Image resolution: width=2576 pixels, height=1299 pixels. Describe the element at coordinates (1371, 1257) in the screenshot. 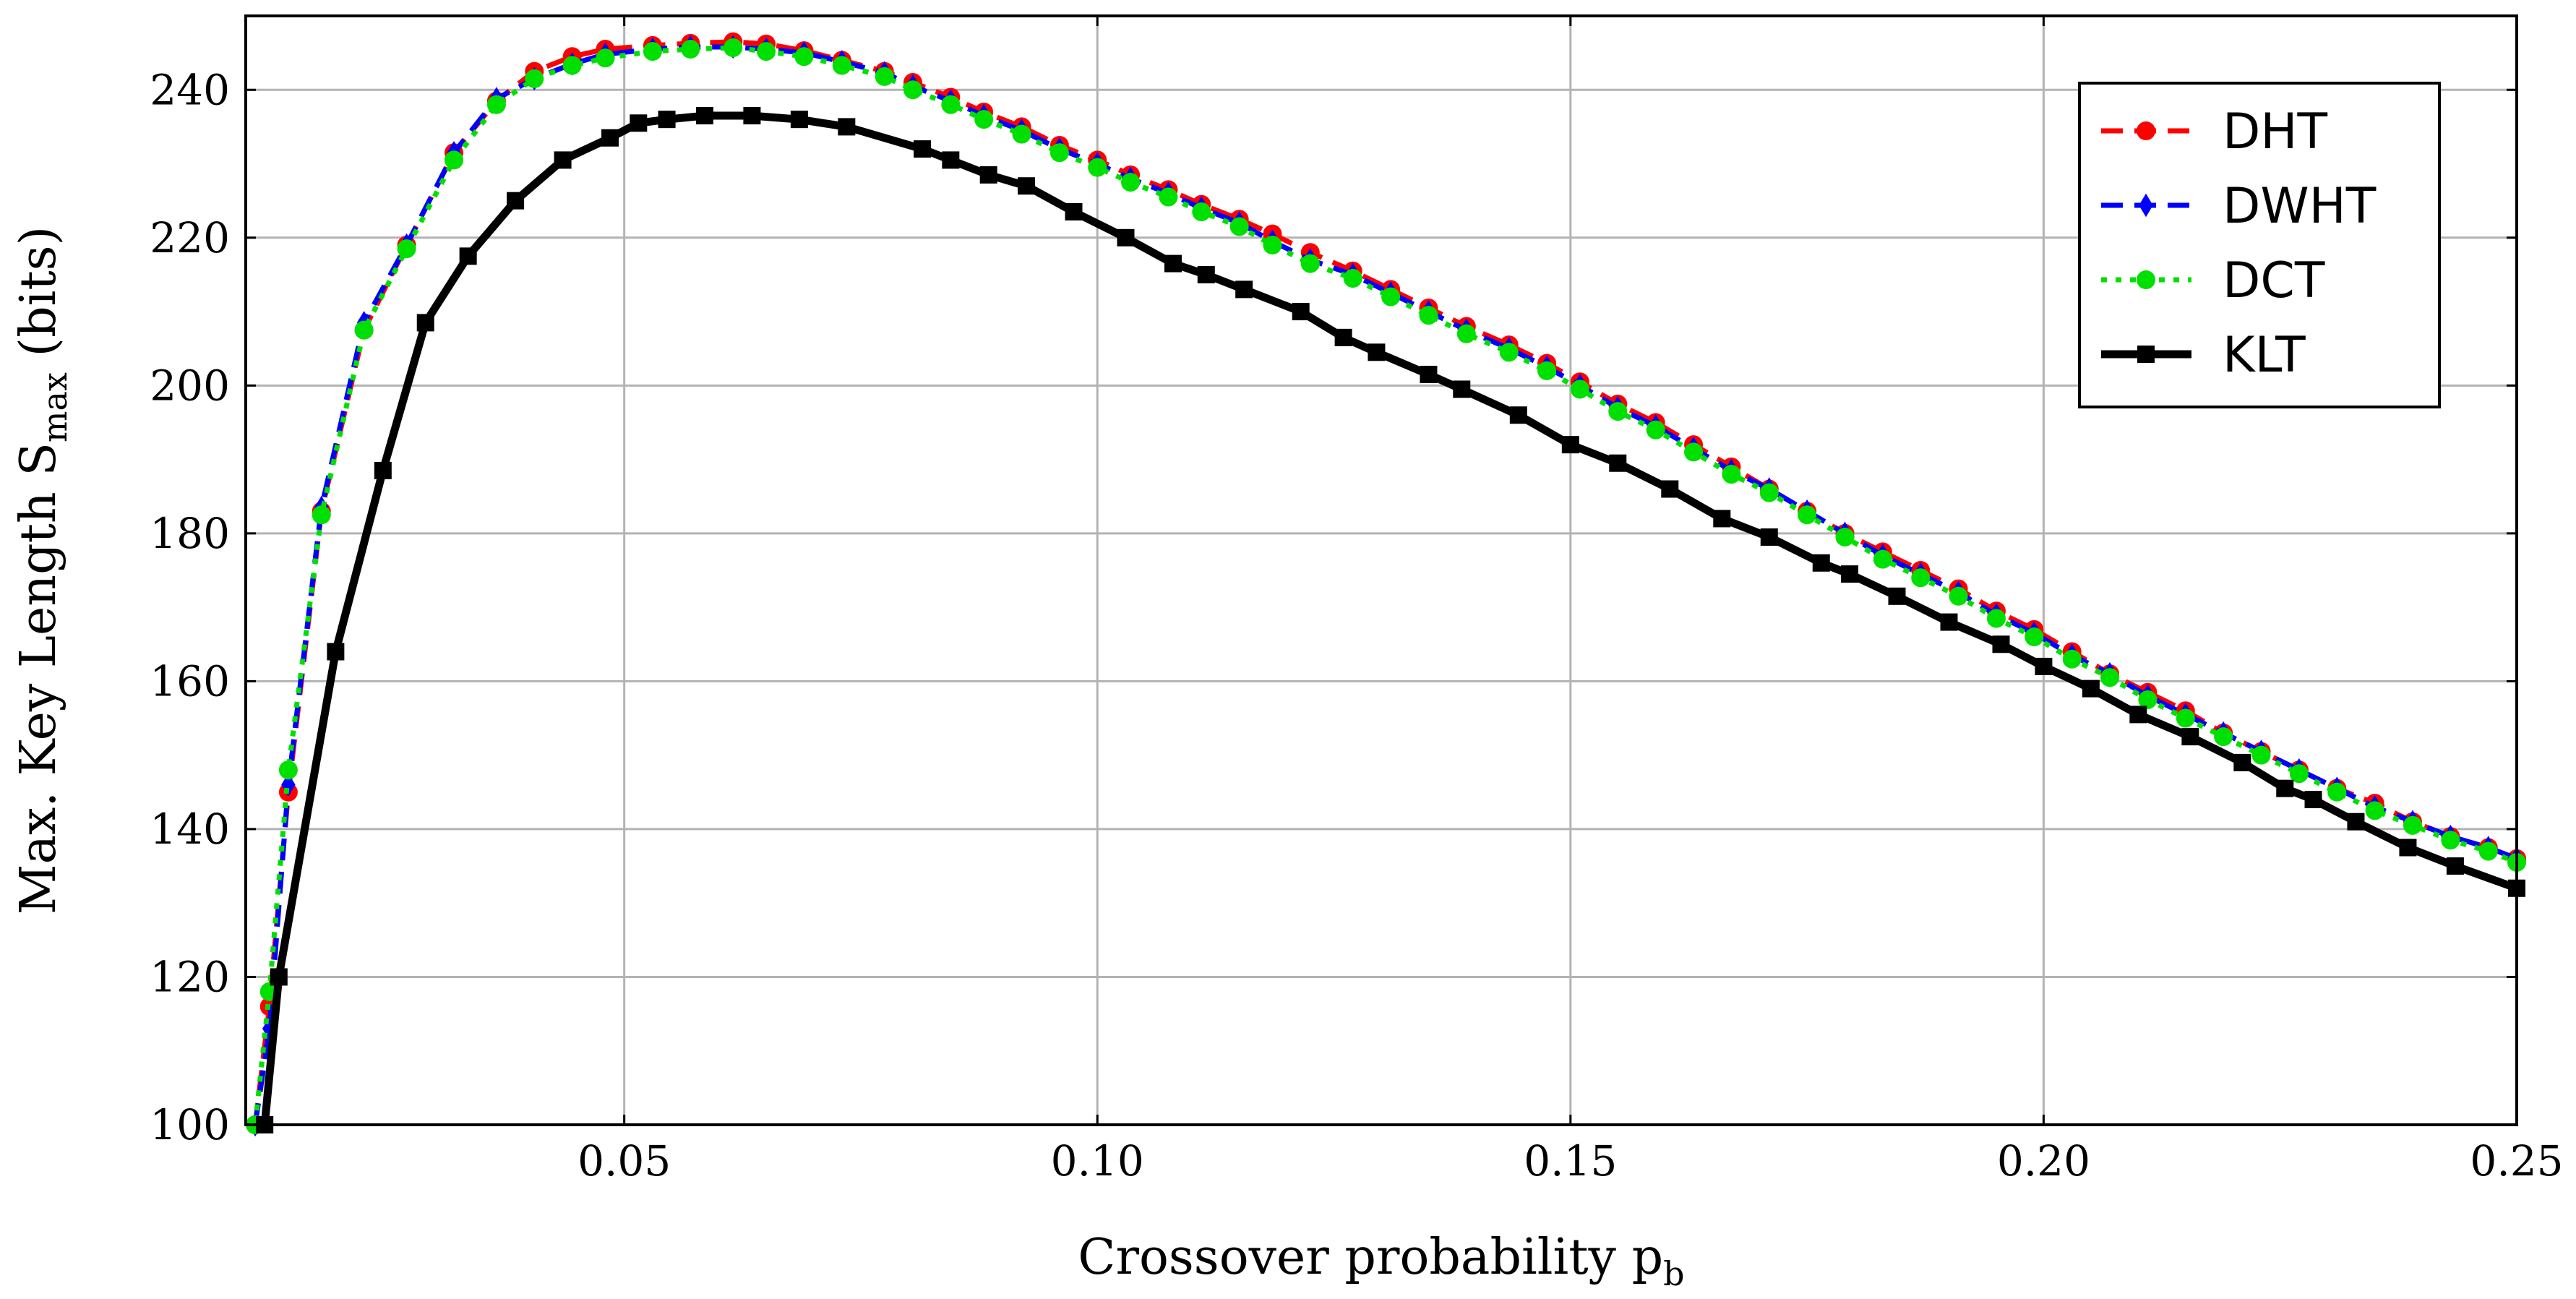

I see `x-axis-title-main: Crossover probability p` at that location.